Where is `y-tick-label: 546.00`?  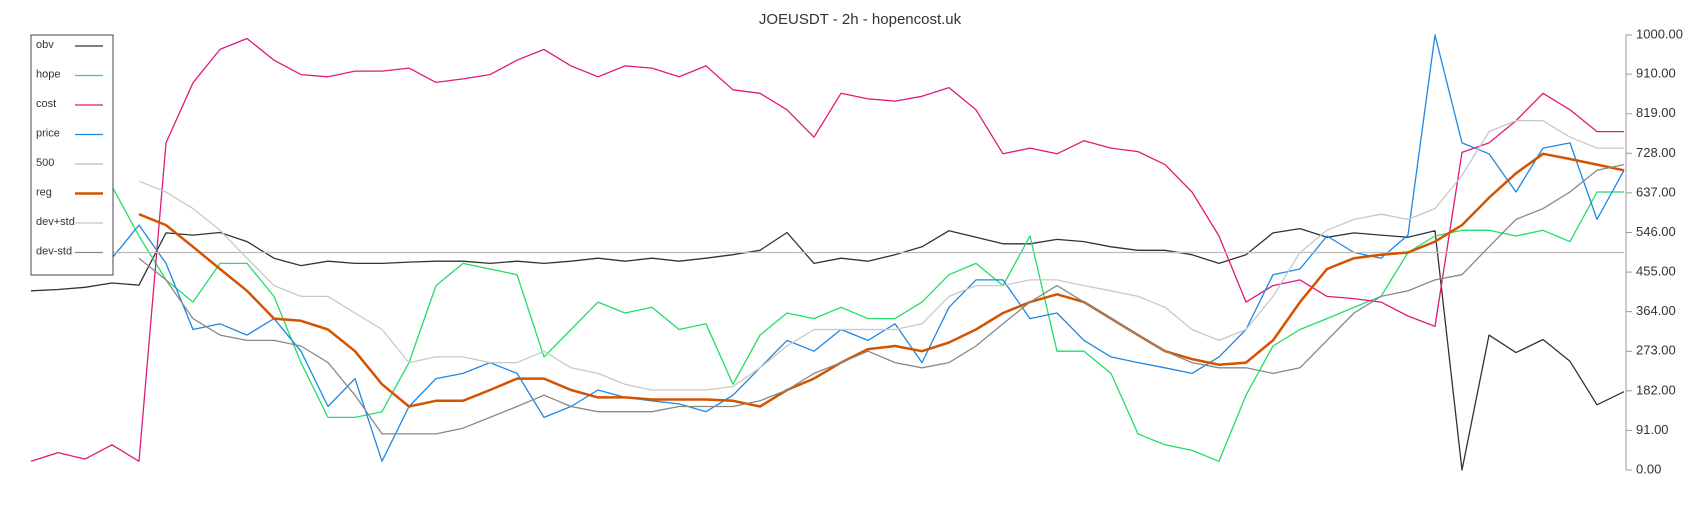
y-tick-label: 546.00 is located at coordinates (1656, 231).